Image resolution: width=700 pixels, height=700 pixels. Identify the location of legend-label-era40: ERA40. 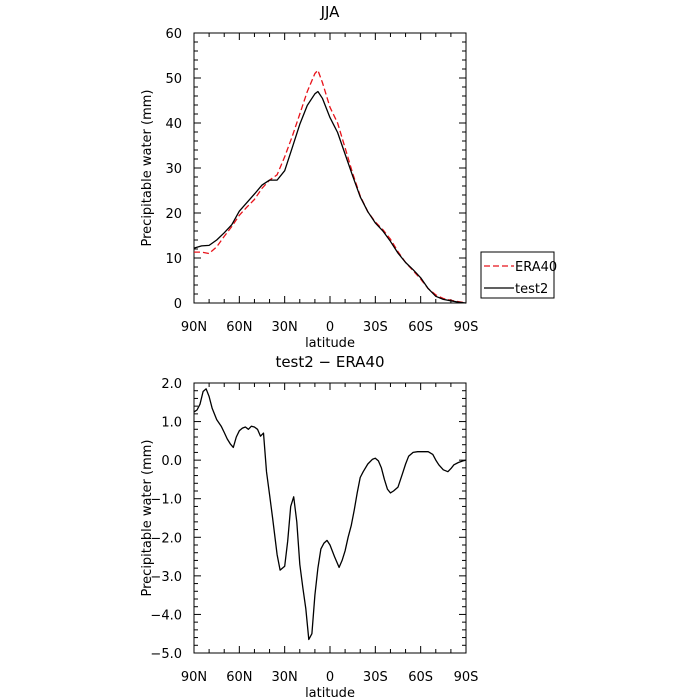
(536, 267).